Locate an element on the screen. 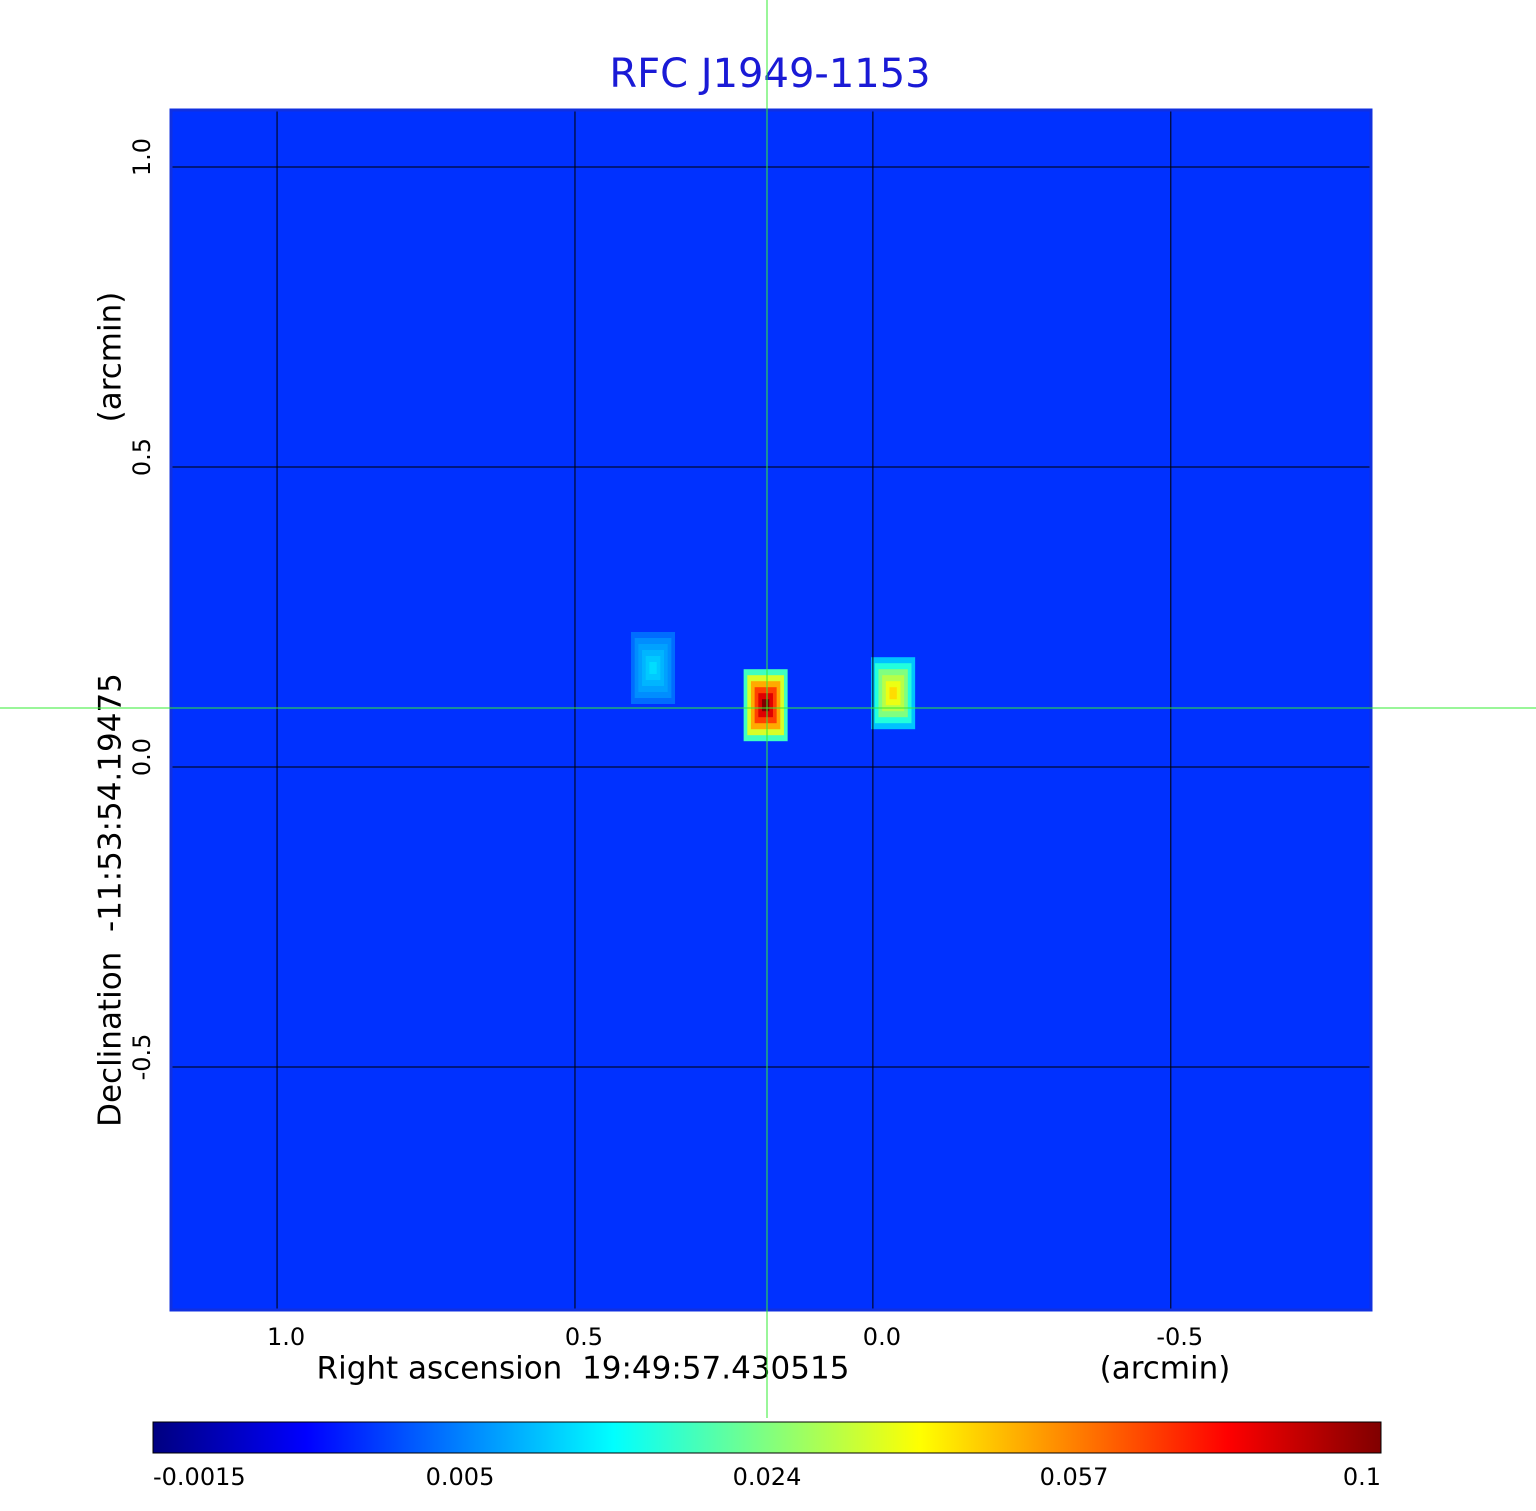 The image size is (1536, 1511). colorbar-tick-label: 0.024 is located at coordinates (767, 1477).